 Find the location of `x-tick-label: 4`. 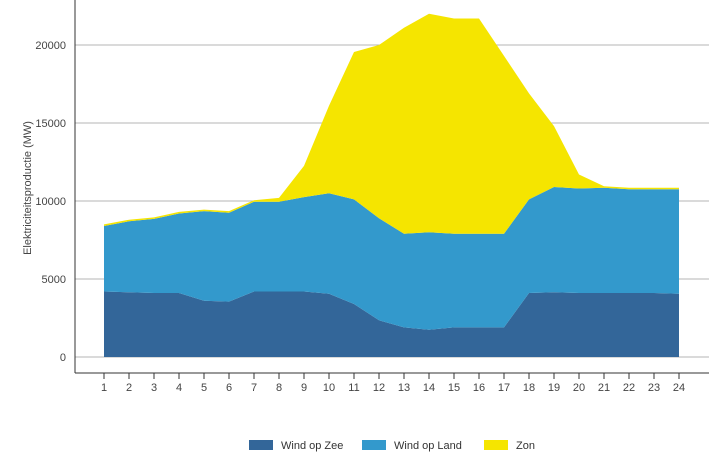

x-tick-label: 4 is located at coordinates (179, 388).